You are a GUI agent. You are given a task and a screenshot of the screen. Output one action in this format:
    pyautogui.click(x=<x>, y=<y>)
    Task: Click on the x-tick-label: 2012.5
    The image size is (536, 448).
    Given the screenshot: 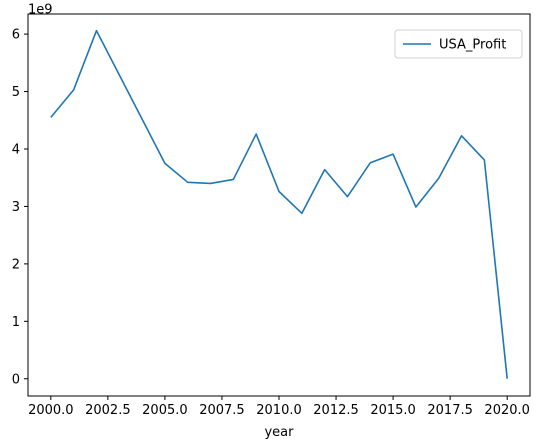 What is the action you would take?
    pyautogui.click(x=336, y=410)
    